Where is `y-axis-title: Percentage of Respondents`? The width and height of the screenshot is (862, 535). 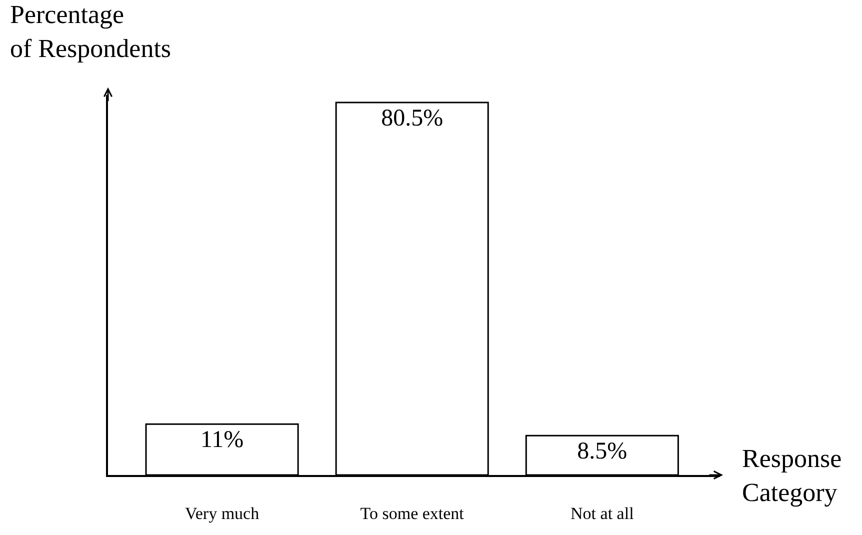
y-axis-title: Percentage of Respondents is located at coordinates (91, 31).